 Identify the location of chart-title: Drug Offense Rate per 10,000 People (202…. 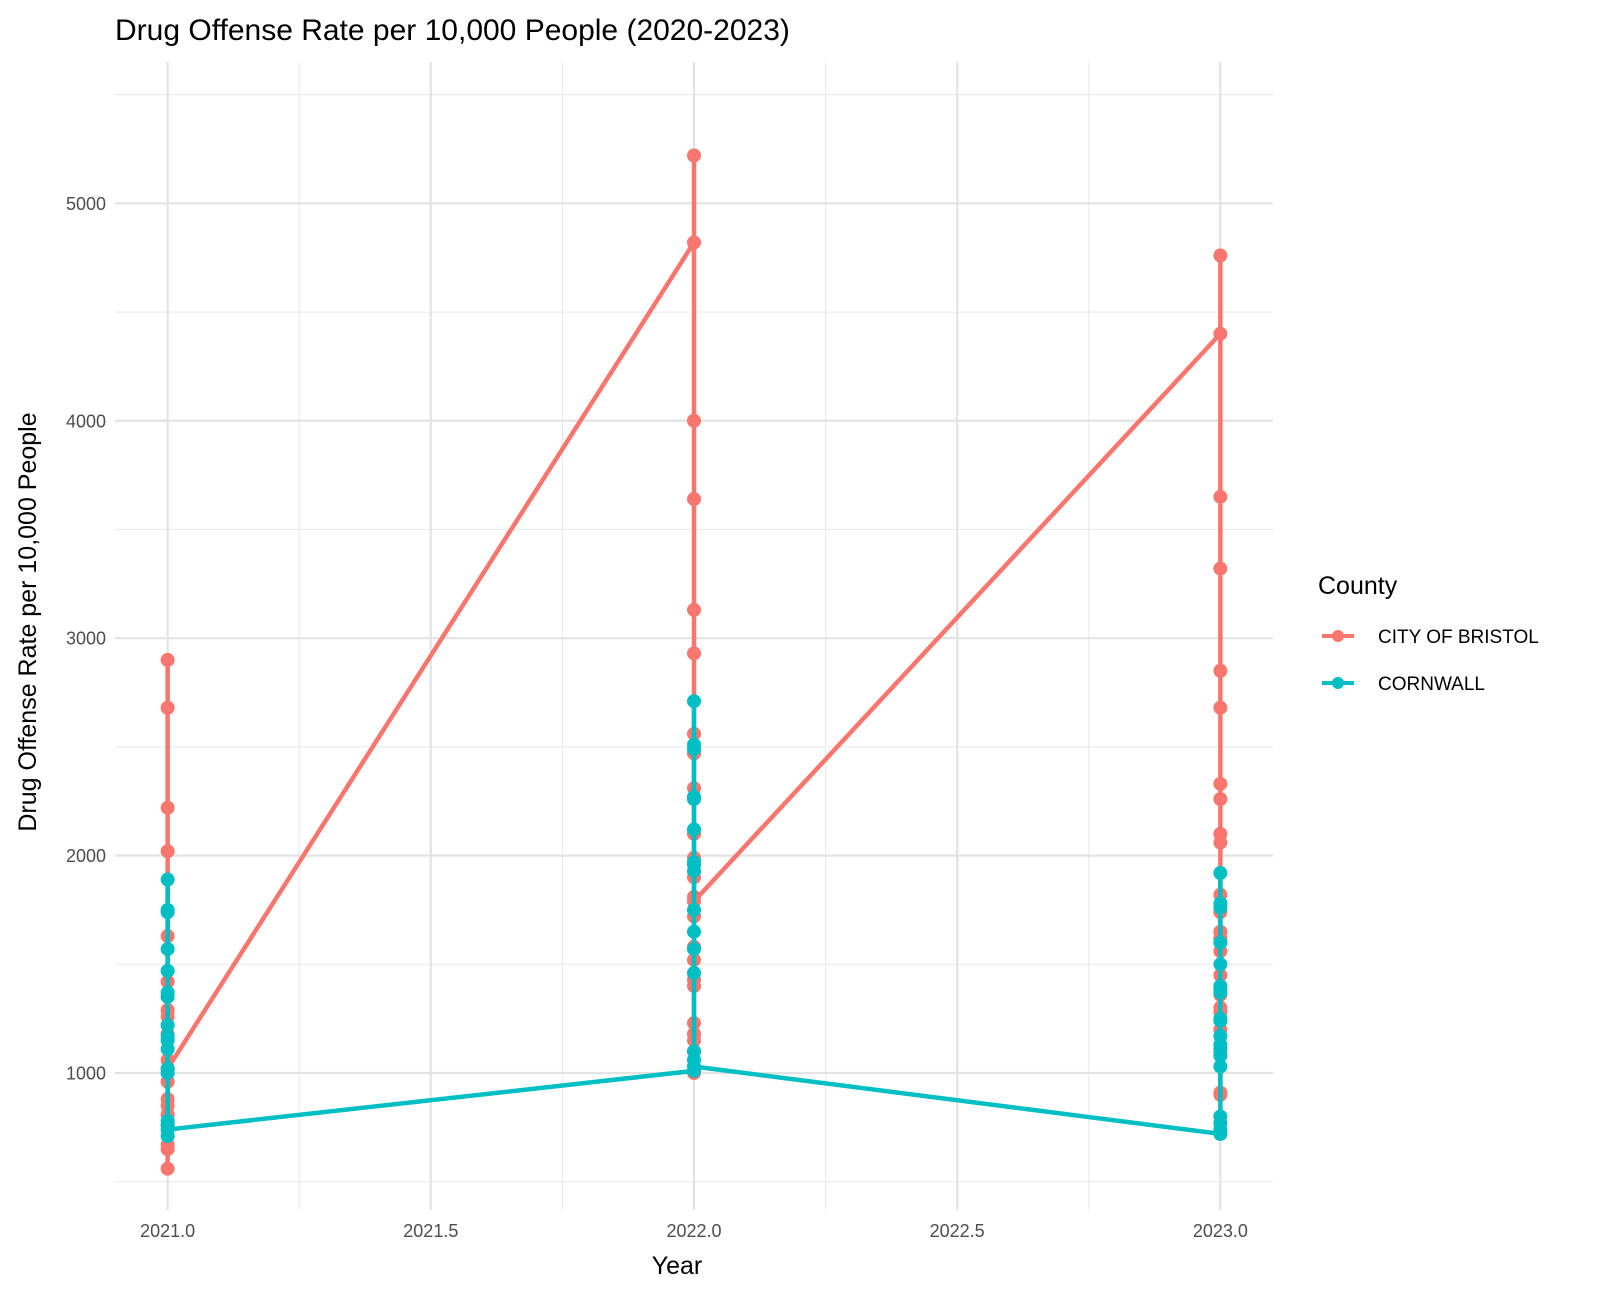
(452, 30).